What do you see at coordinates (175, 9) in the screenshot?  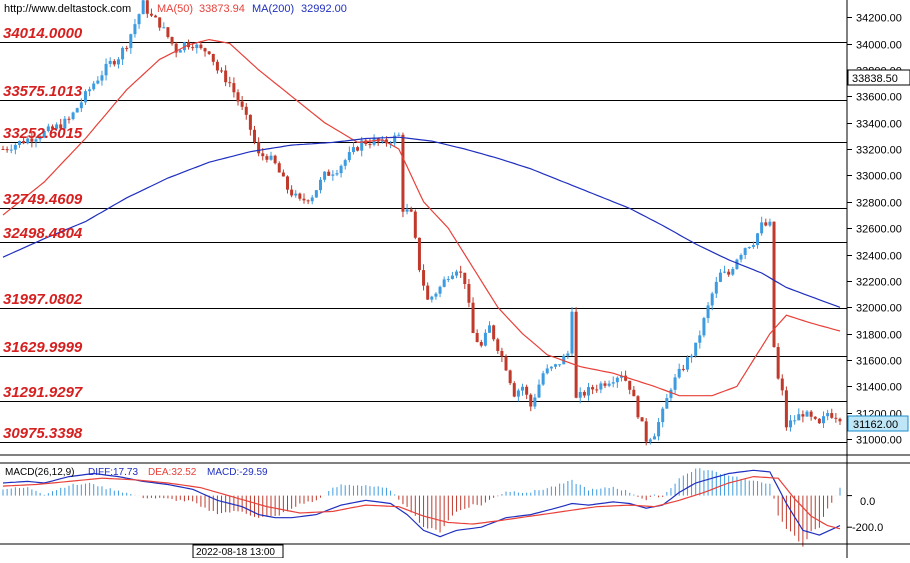 I see `ma50-label: MA(50)` at bounding box center [175, 9].